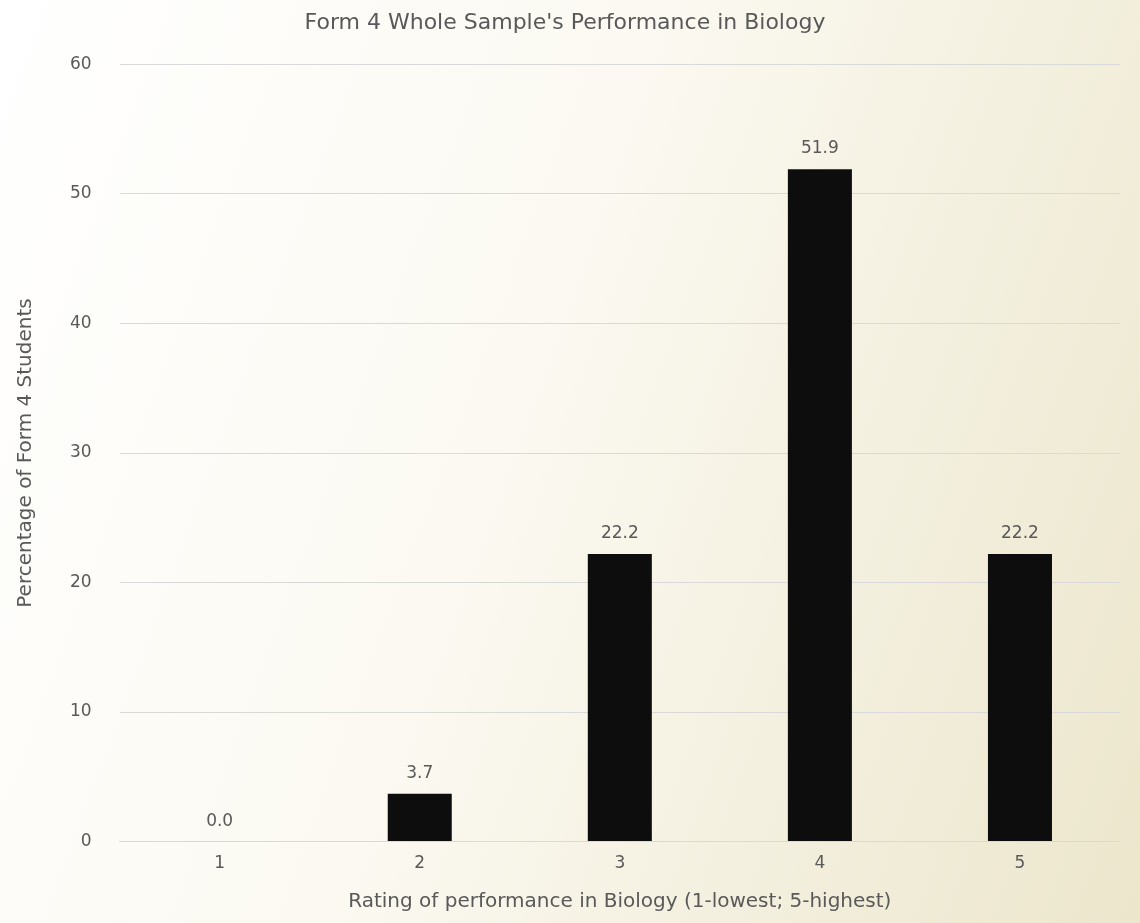 Image resolution: width=1140 pixels, height=923 pixels. Describe the element at coordinates (80, 321) in the screenshot. I see `y-tick-label: 40` at that location.